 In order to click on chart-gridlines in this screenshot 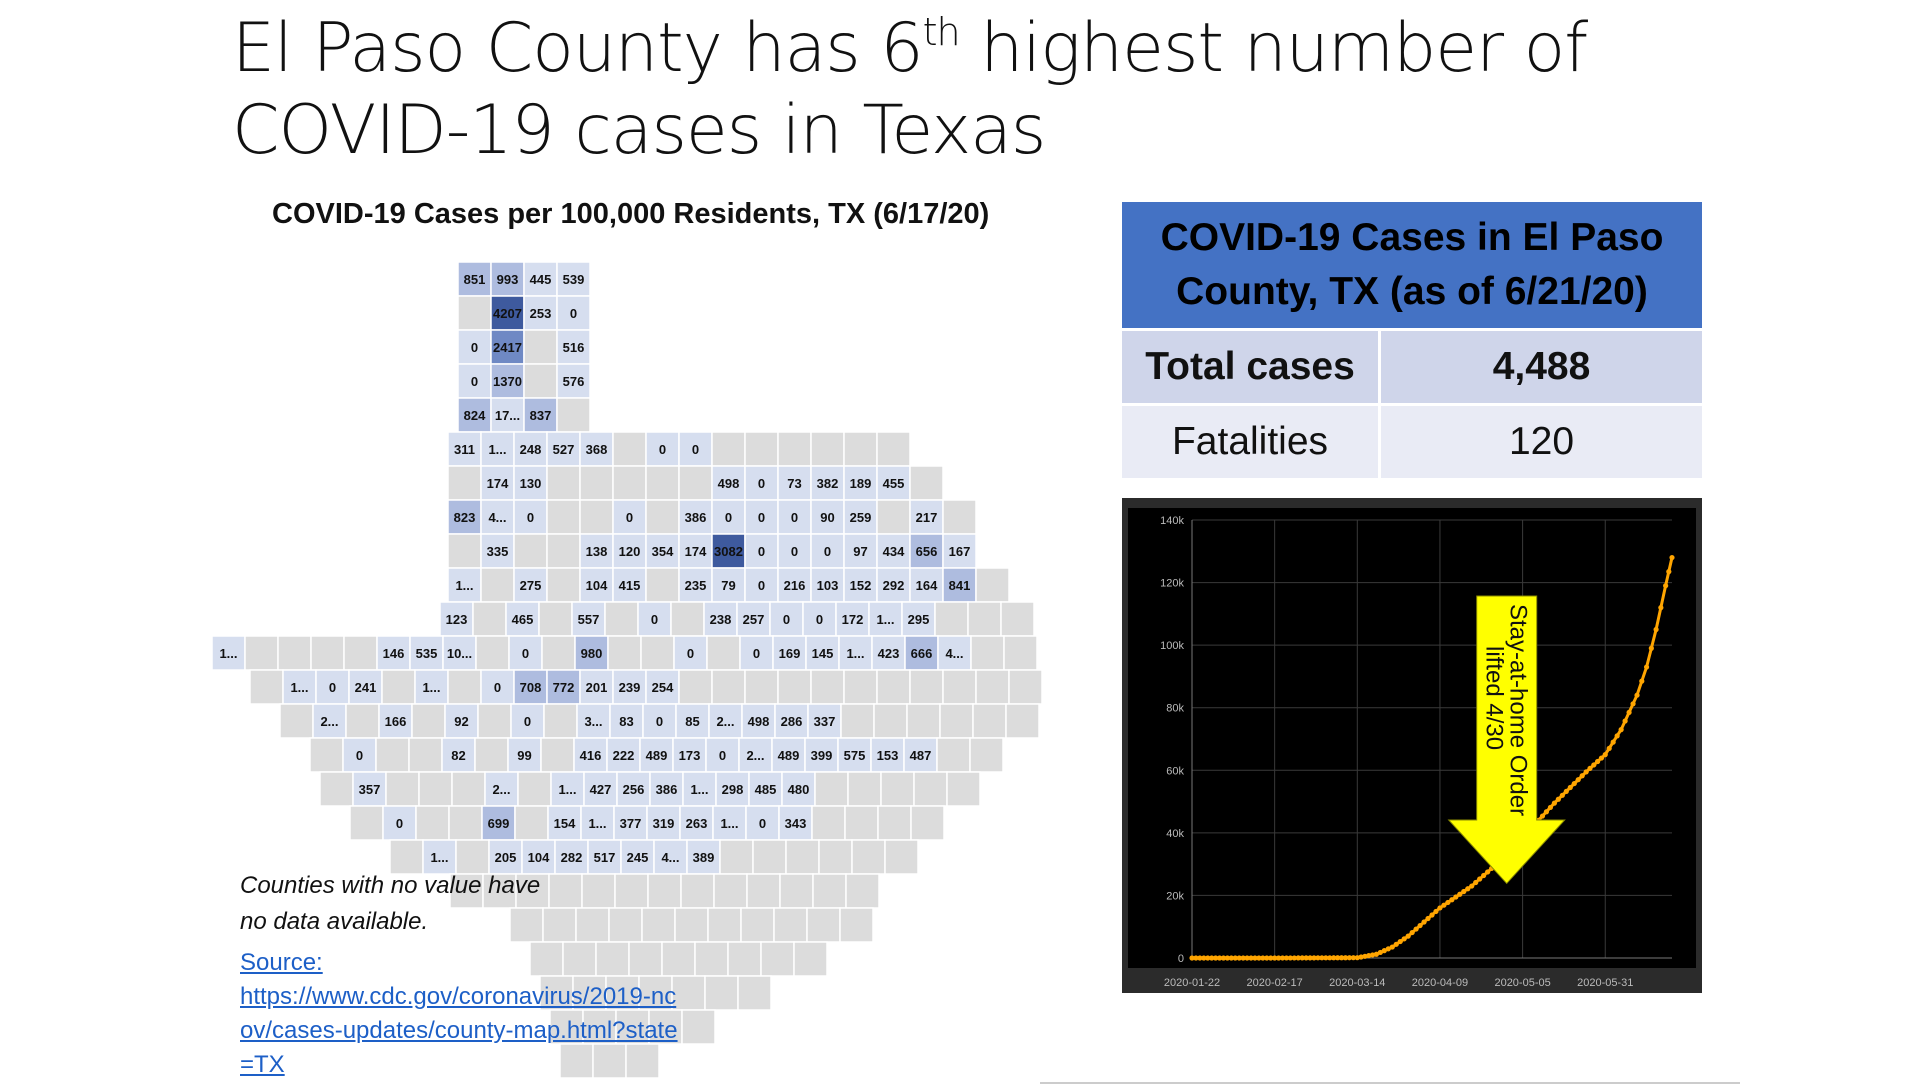, I will do `click(1431, 739)`.